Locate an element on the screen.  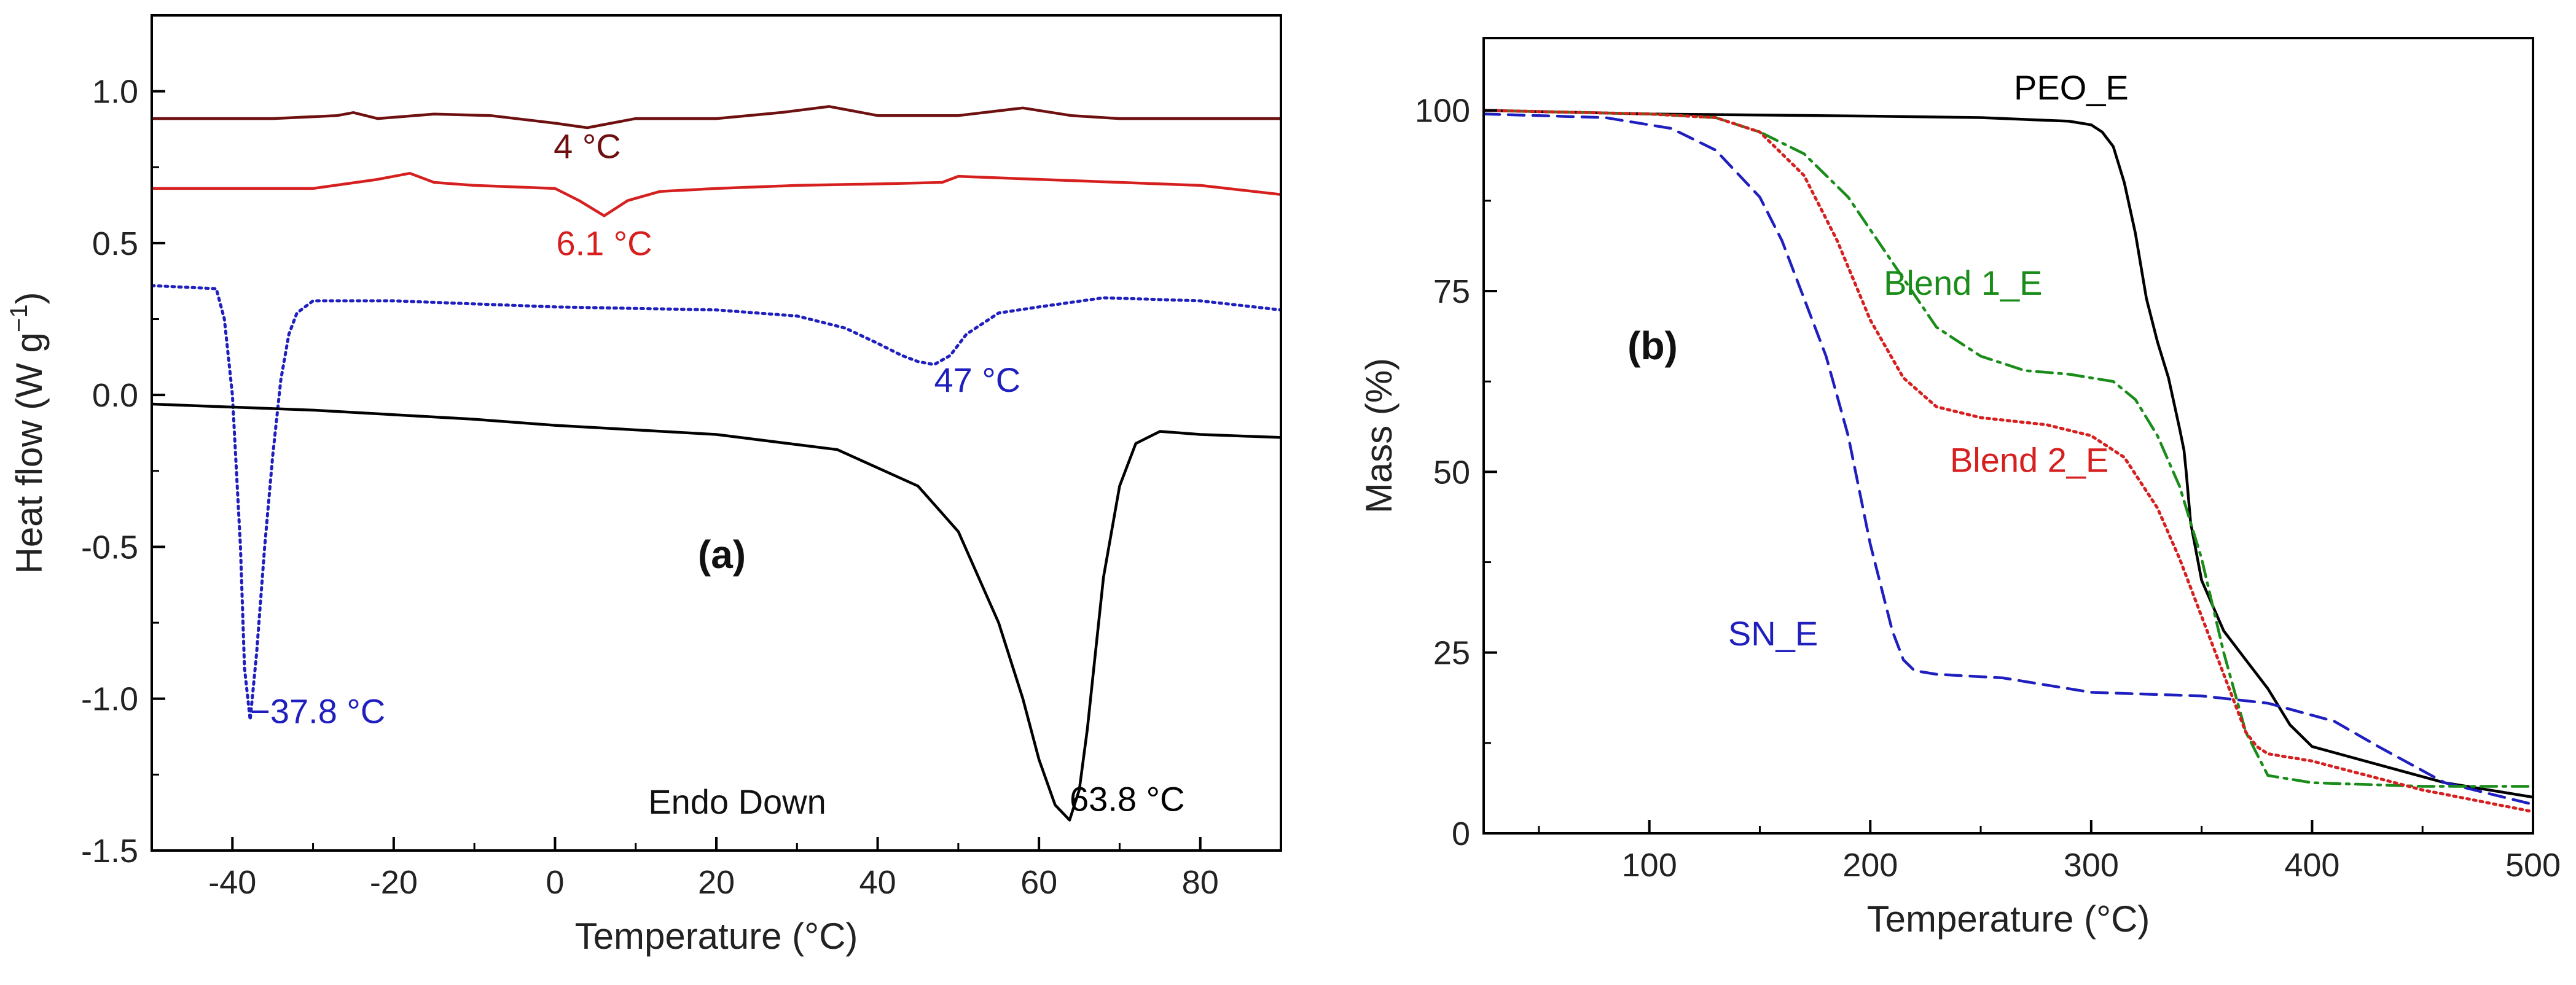
tga-x-axis-title: Temperature (°C) is located at coordinates (2009, 919).